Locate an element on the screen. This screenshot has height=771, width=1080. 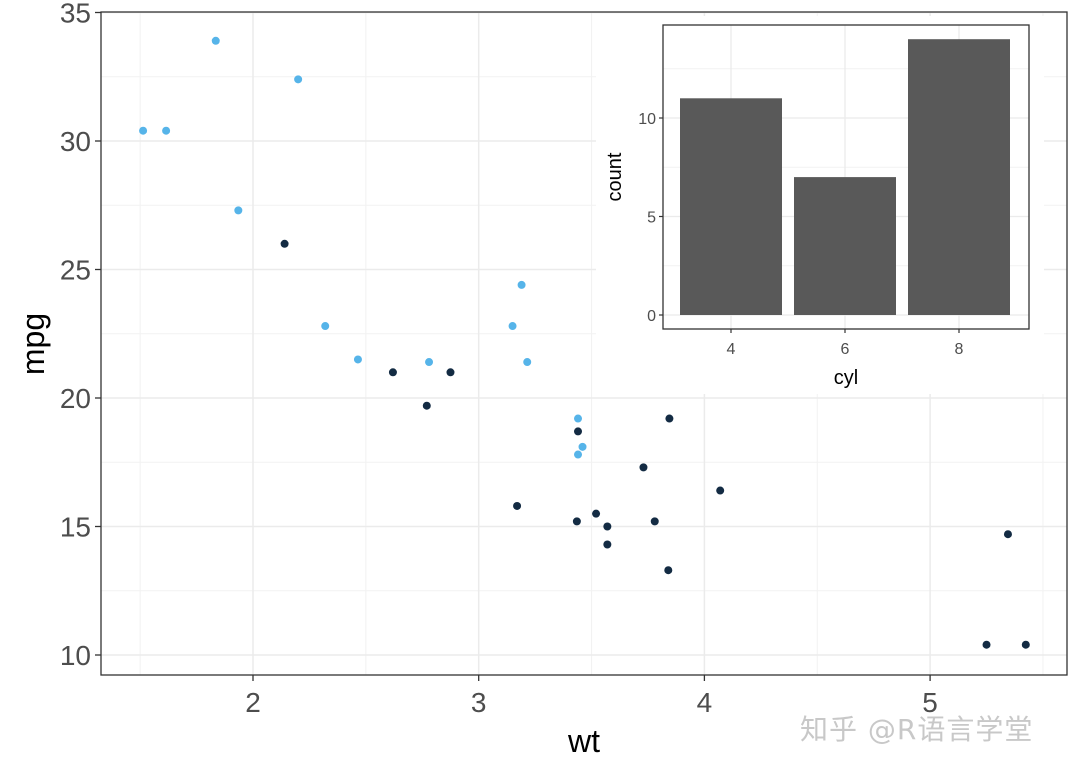
inset-x-tick-label: 8 is located at coordinates (959, 349).